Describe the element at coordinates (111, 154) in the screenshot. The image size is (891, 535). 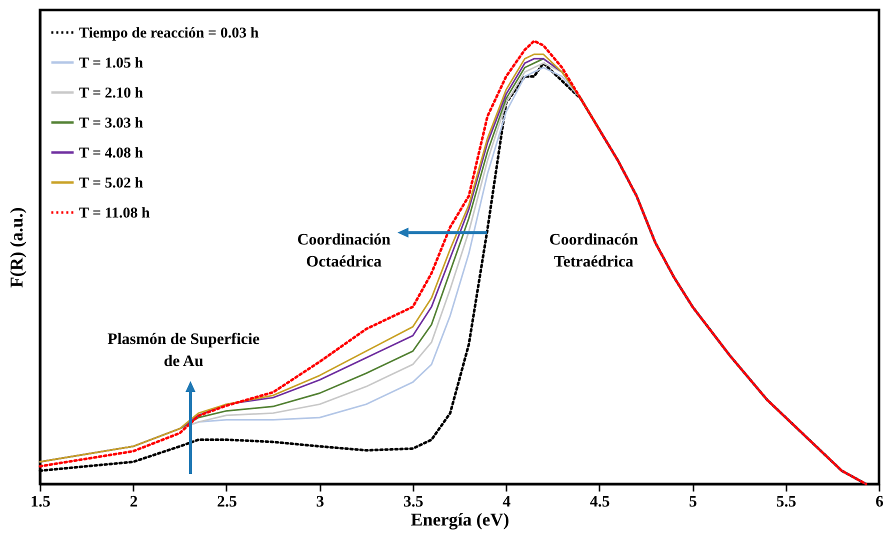
I see `legend-label: T = 4.08 h` at that location.